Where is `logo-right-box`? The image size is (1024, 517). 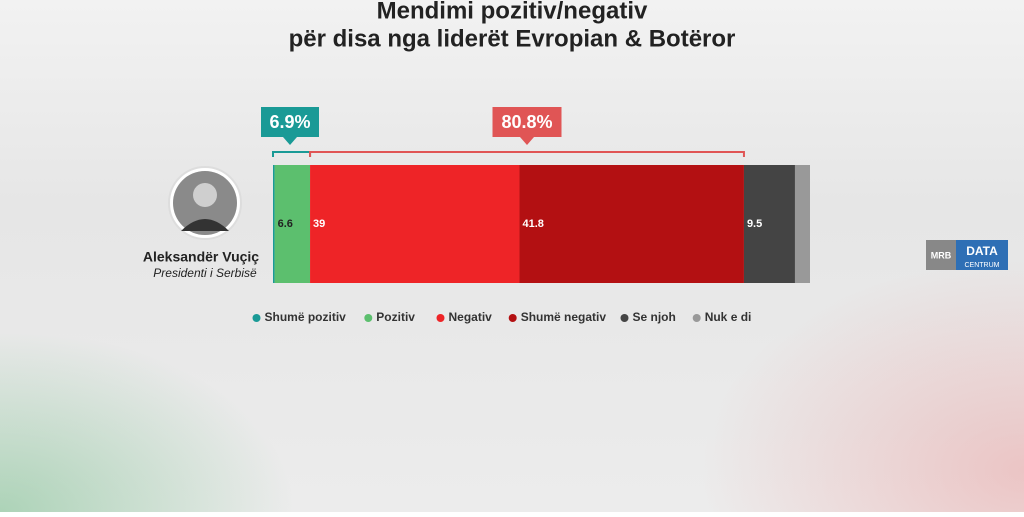 logo-right-box is located at coordinates (982, 255).